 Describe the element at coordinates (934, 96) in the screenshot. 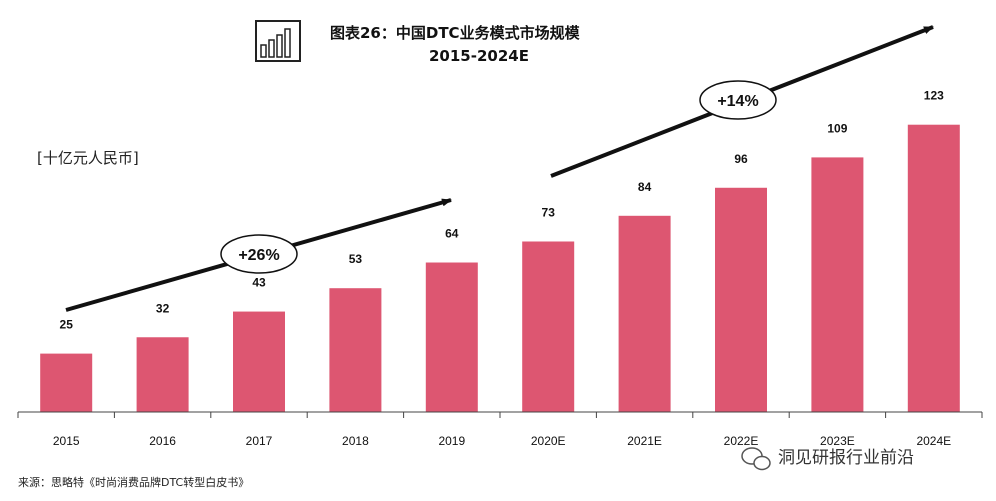

I see `value-label-2024E: 123` at that location.